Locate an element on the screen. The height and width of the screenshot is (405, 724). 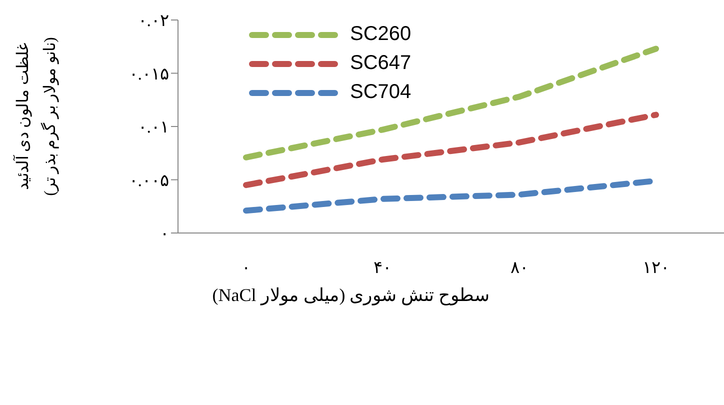
y-tick-label: ۰.۰۱ is located at coordinates (153, 127).